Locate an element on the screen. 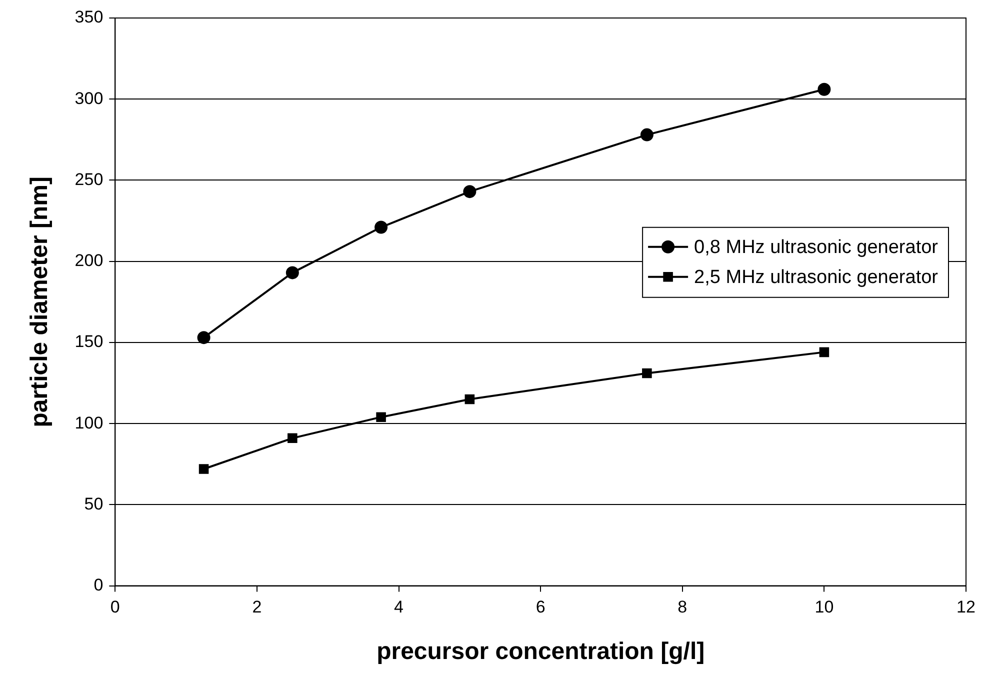 Image resolution: width=982 pixels, height=675 pixels. legend-label: 2,5 MHz ultrasonic generator is located at coordinates (816, 277).